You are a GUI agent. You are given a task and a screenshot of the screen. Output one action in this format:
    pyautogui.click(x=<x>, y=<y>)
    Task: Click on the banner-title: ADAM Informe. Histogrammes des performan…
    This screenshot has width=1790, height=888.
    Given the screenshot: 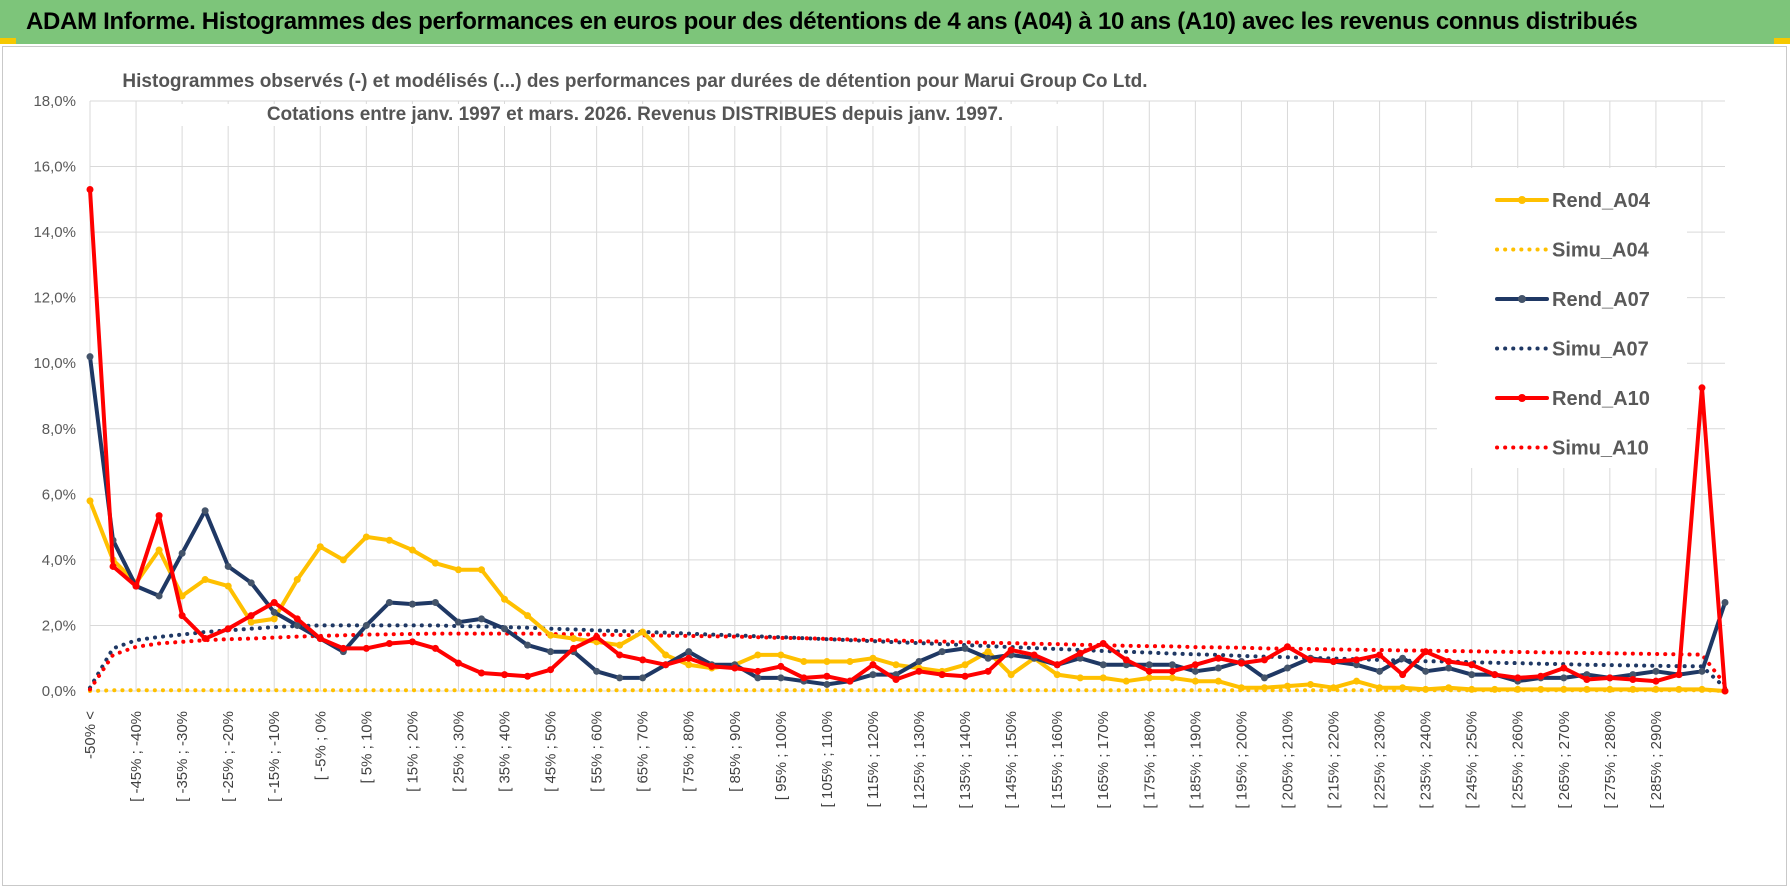 What is the action you would take?
    pyautogui.click(x=832, y=21)
    